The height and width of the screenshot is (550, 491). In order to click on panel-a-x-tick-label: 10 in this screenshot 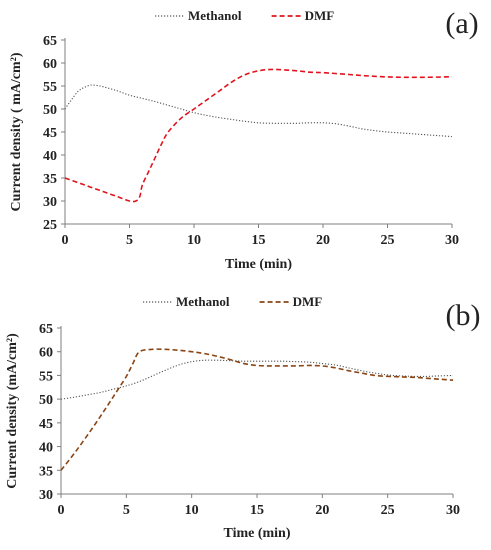, I will do `click(194, 240)`.